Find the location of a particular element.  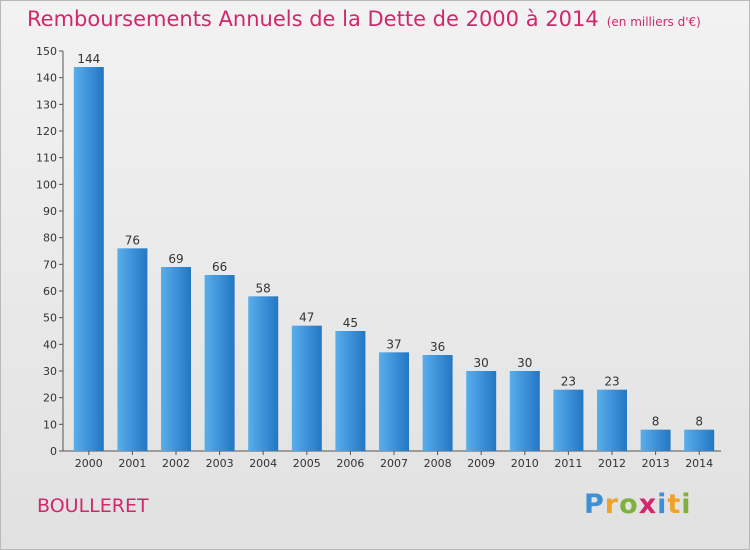

y-tick-label: 0 is located at coordinates (53, 451).